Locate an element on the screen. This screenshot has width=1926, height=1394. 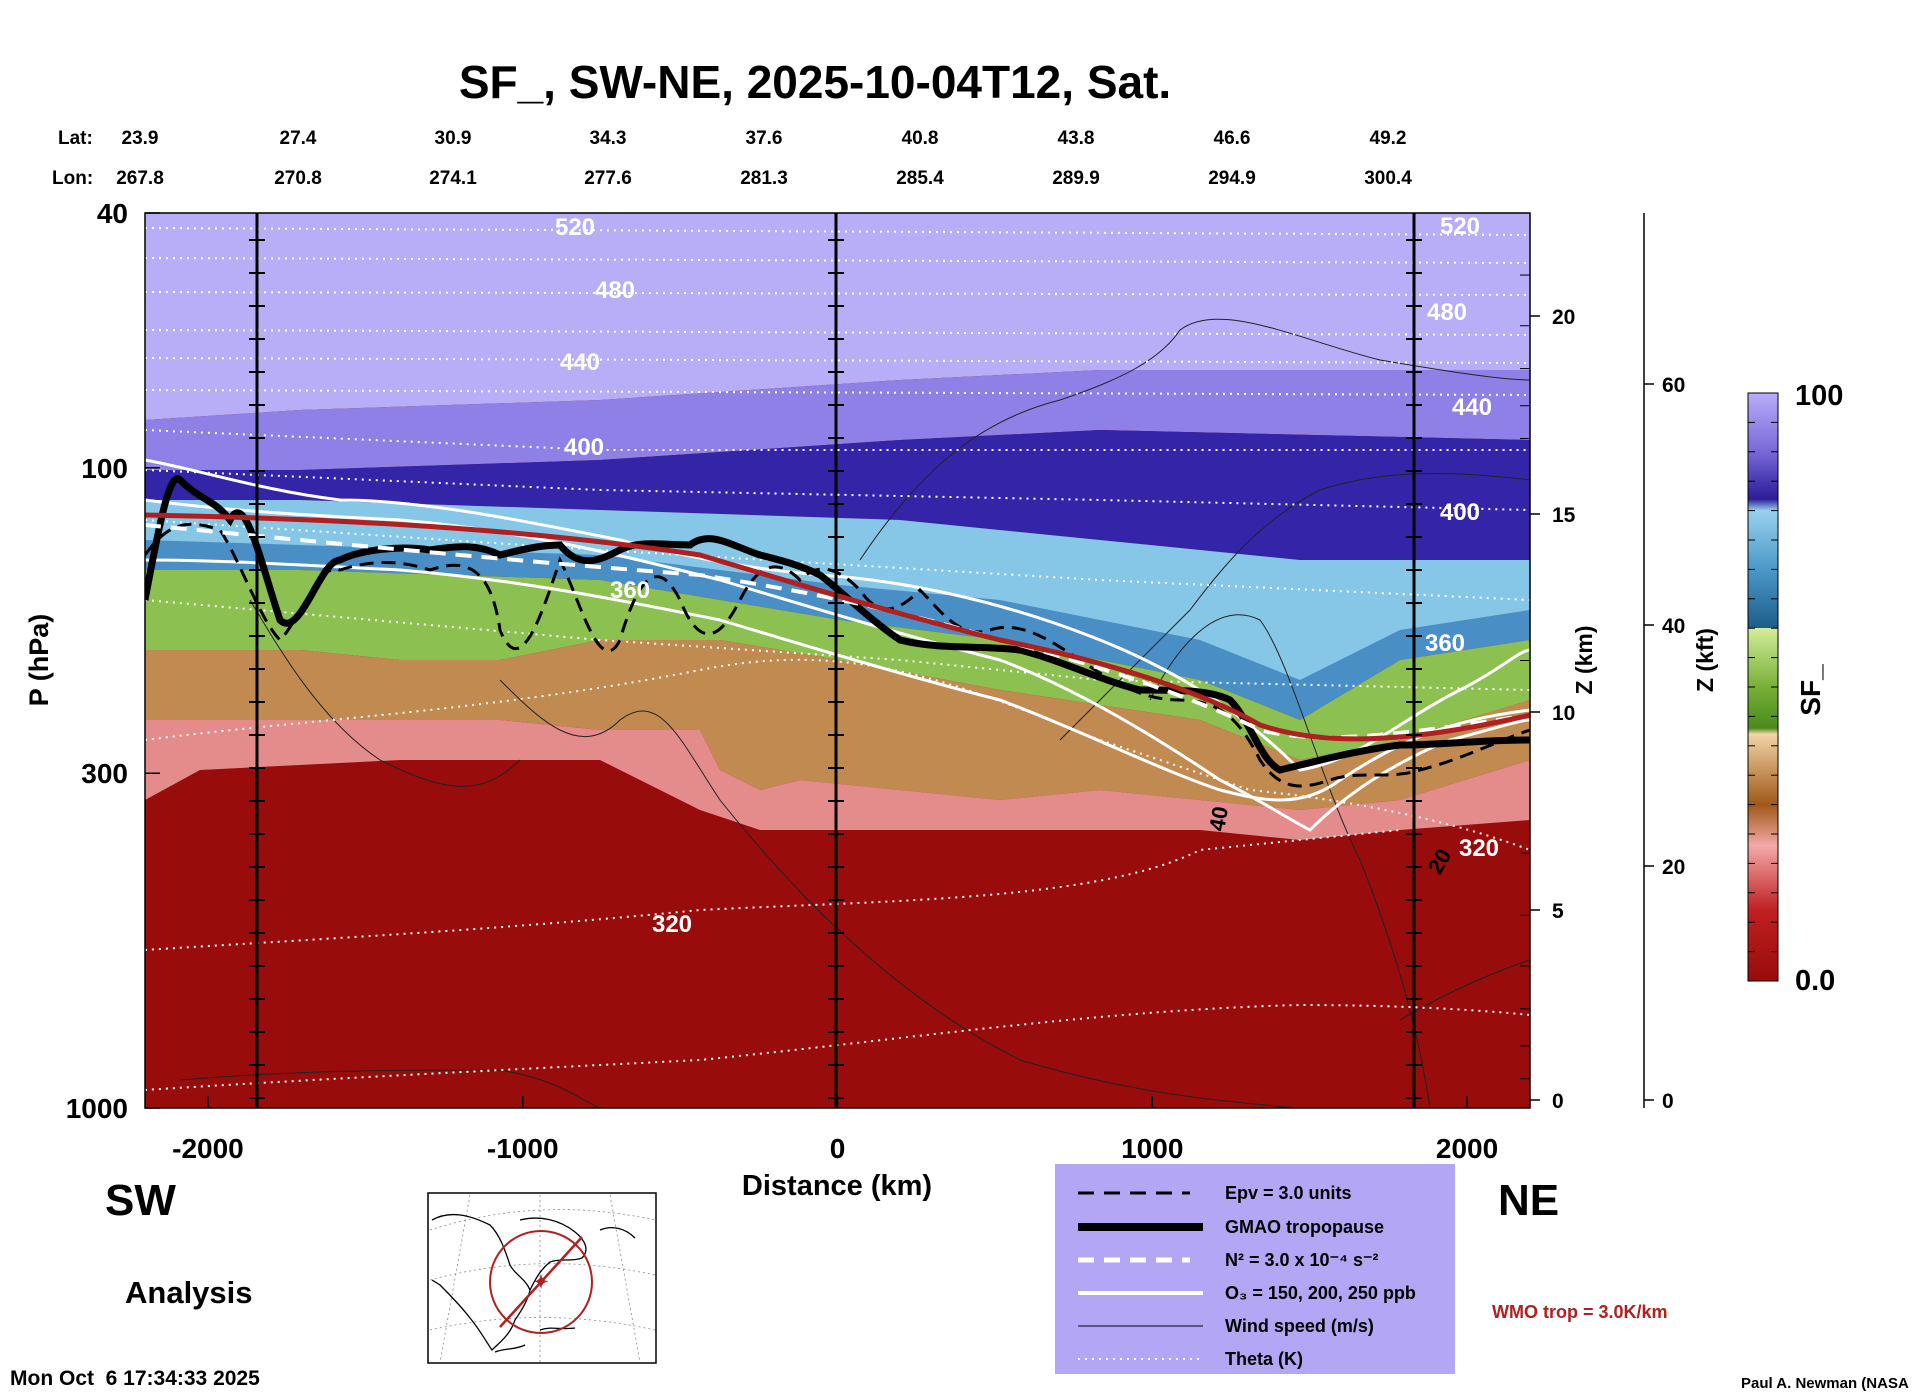
colorbar-title: SF_ is located at coordinates (1810, 690).